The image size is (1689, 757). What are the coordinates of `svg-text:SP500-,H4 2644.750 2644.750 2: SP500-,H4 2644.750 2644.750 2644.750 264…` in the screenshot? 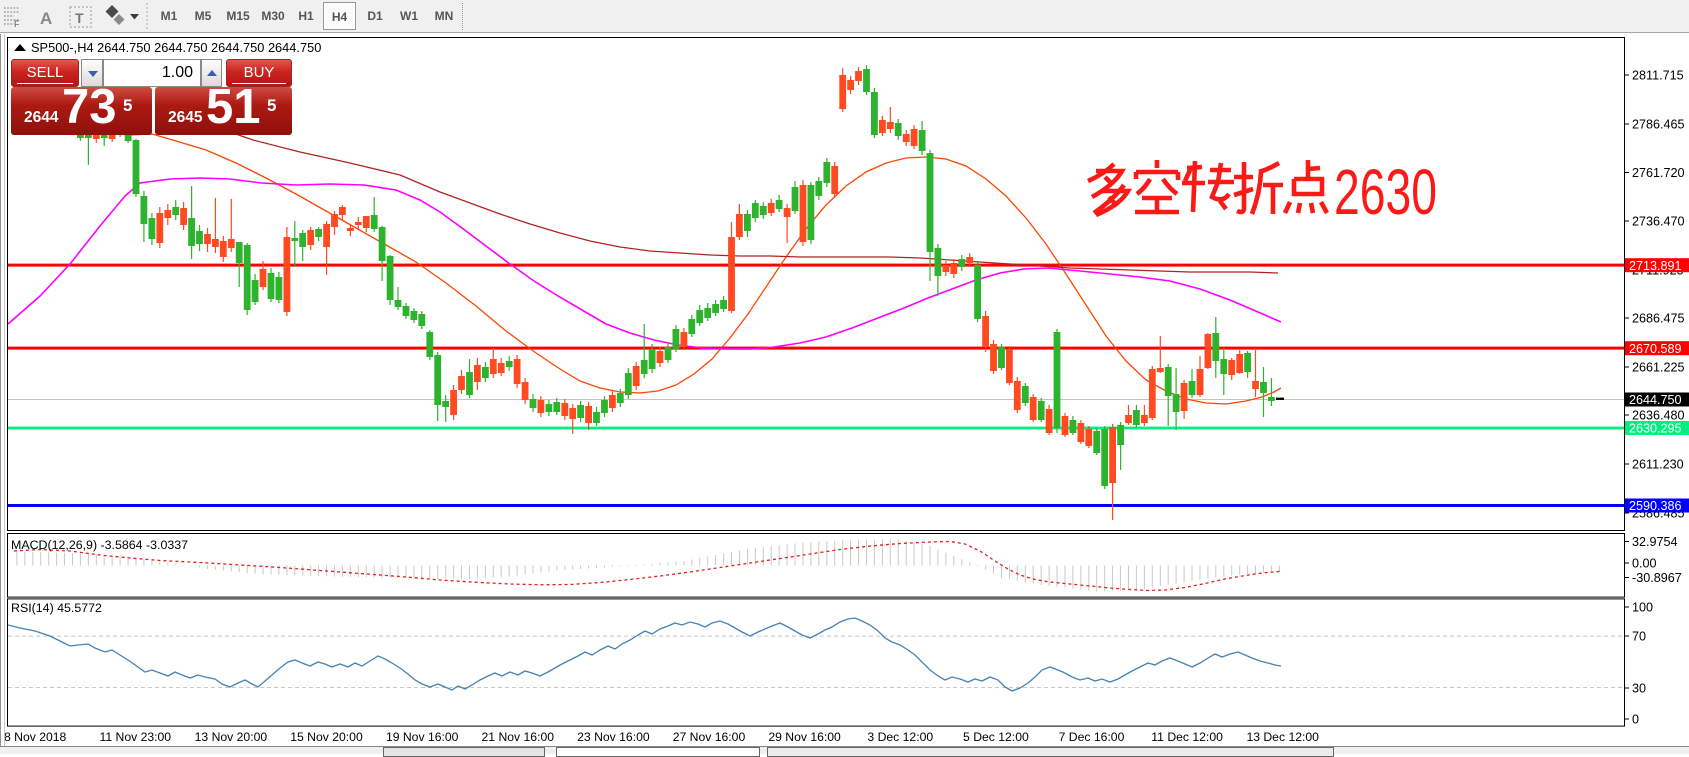 It's located at (176, 47).